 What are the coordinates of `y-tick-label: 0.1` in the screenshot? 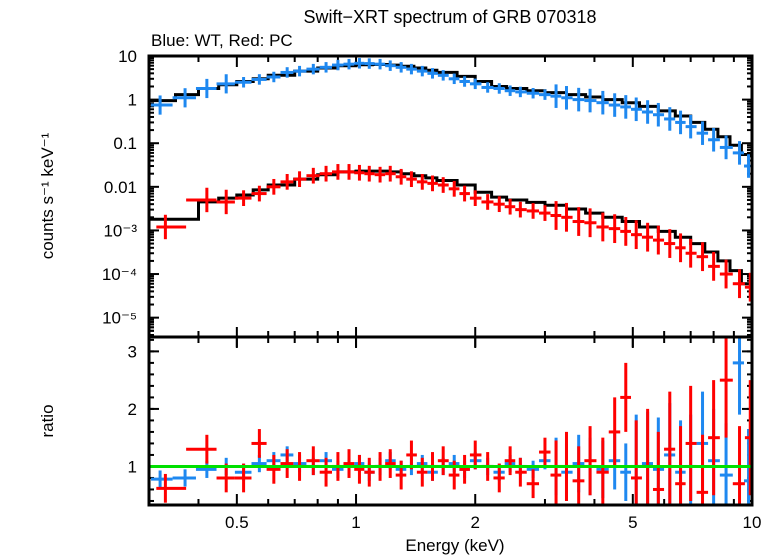 It's located at (125, 143).